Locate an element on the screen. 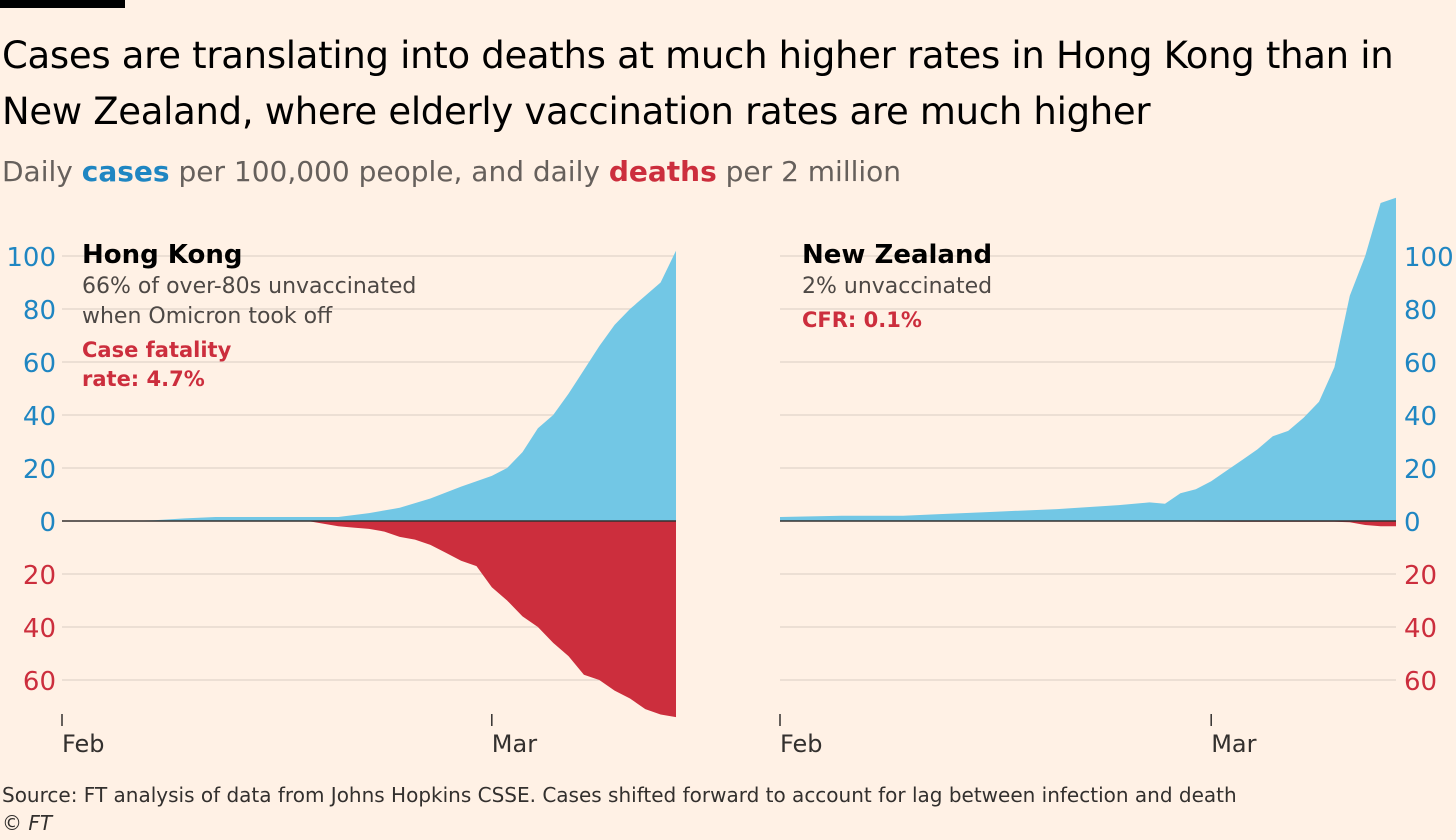 The image size is (1456, 840). panel-cfr-label: Case fatality is located at coordinates (157, 350).